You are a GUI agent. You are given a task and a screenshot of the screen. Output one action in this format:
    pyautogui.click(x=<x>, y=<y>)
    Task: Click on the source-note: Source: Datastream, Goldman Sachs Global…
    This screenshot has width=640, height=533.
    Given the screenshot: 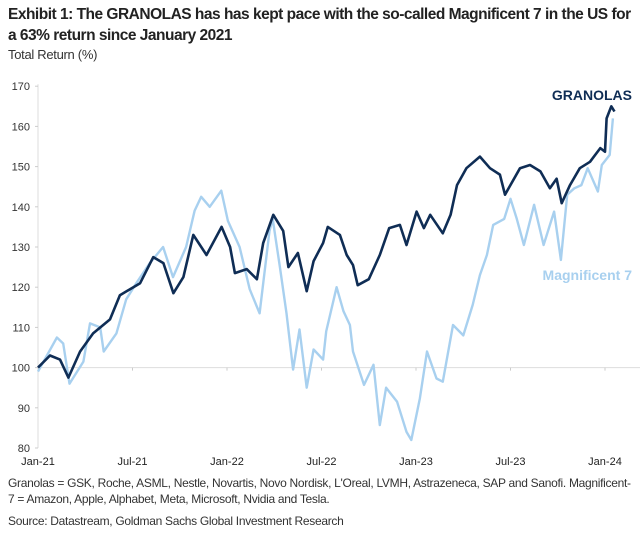 What is the action you would take?
    pyautogui.click(x=176, y=521)
    